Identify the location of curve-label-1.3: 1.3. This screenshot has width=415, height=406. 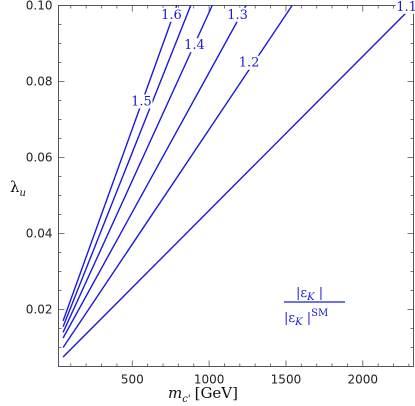
(237, 15).